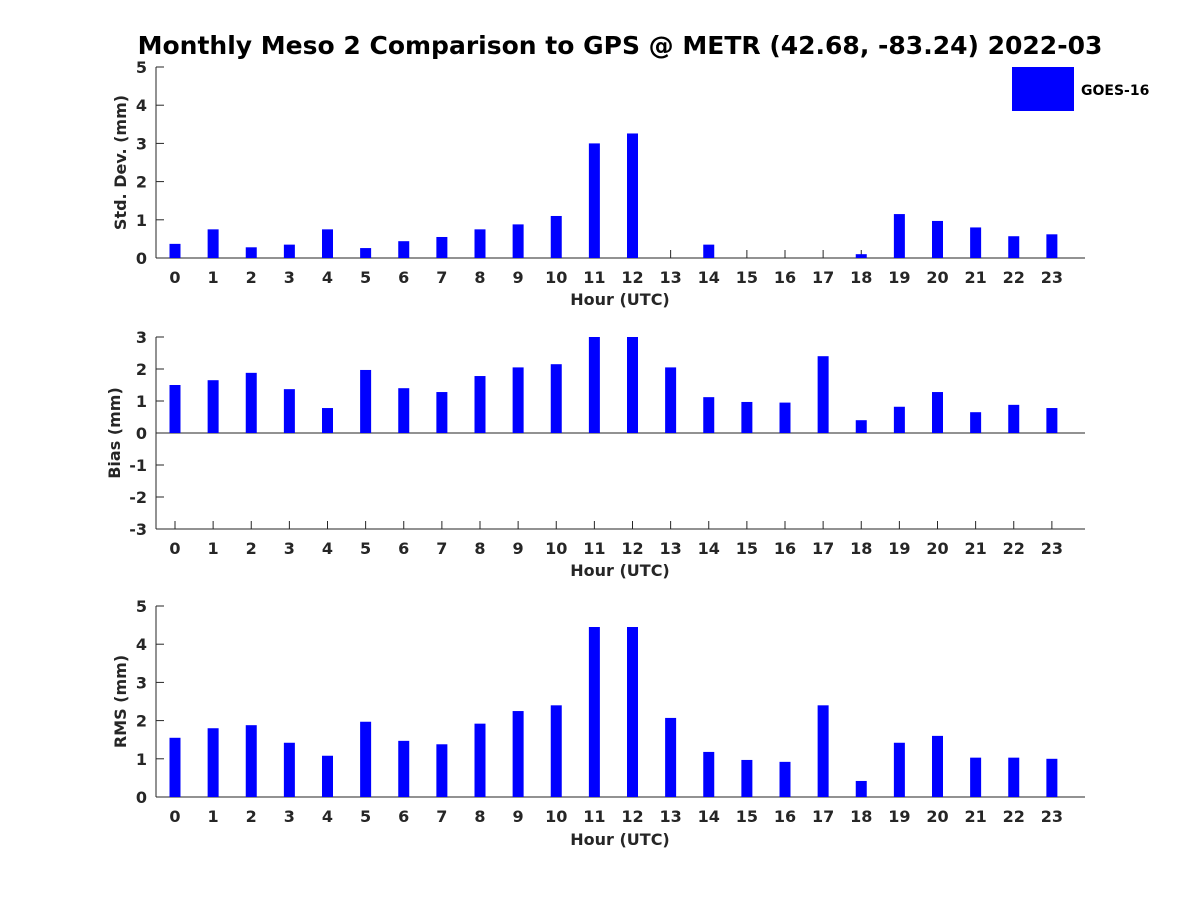 The image size is (1200, 900). Describe the element at coordinates (141, 182) in the screenshot. I see `std-dev-y-tick-label: 2` at that location.